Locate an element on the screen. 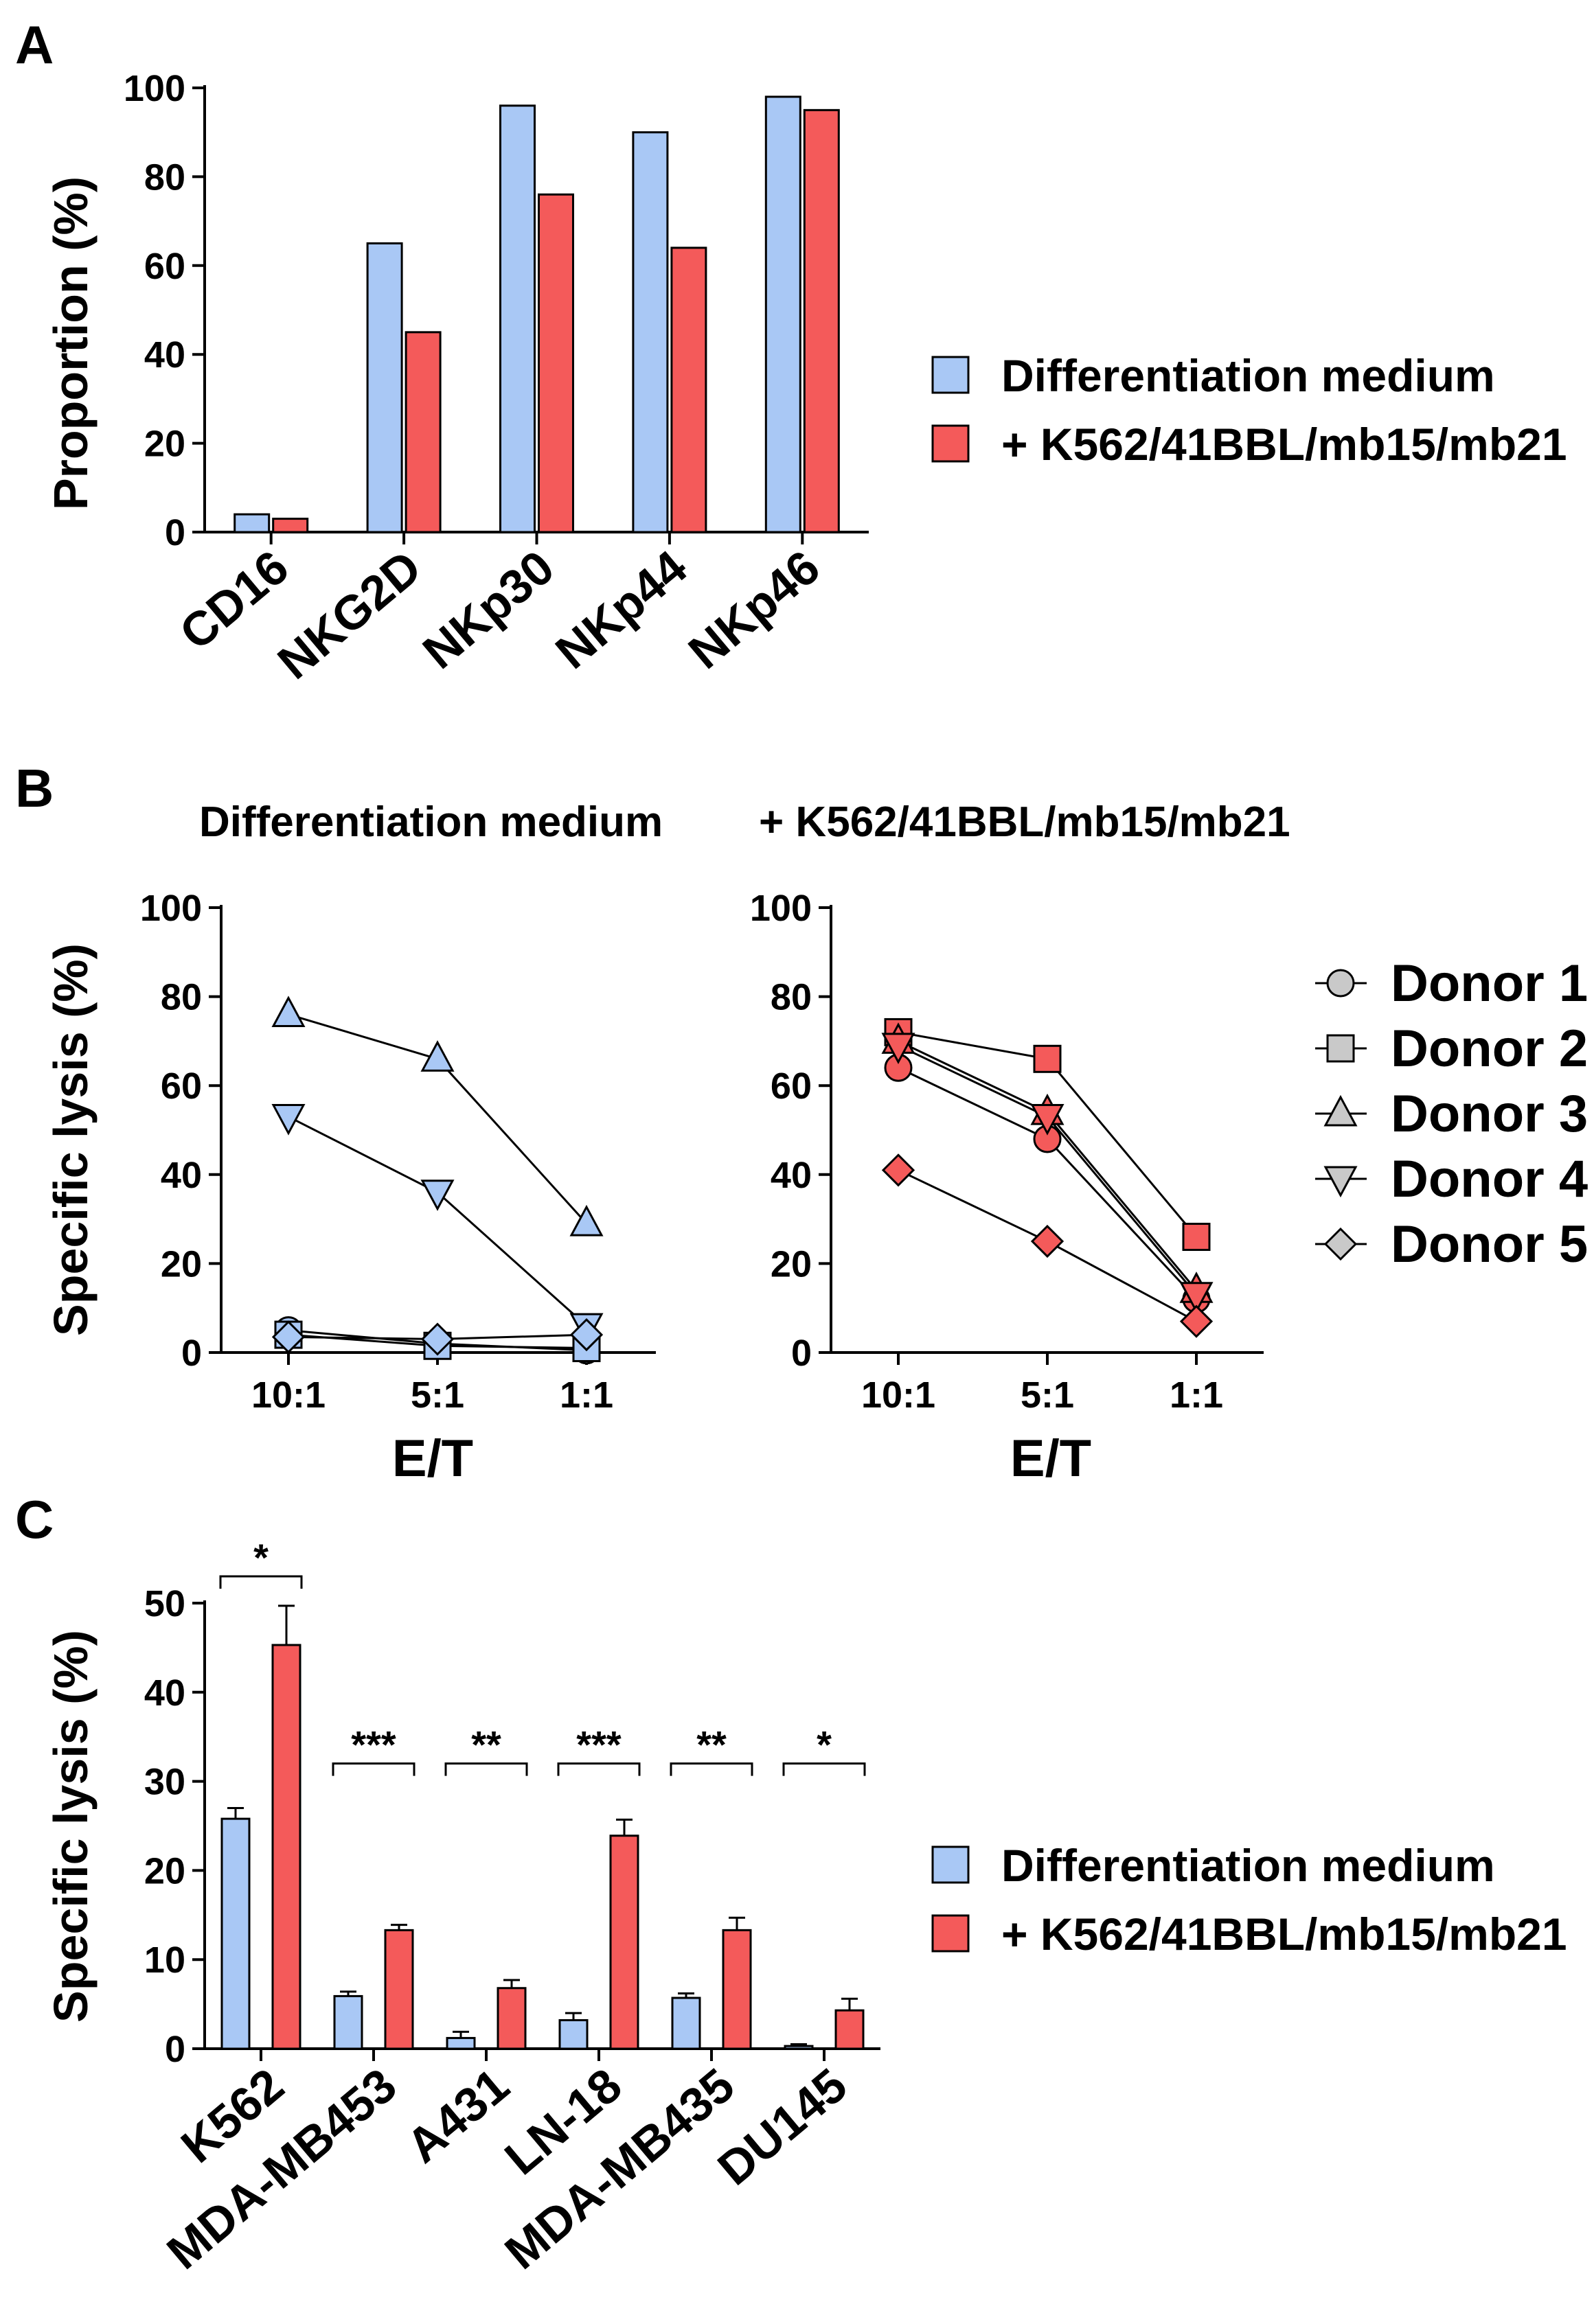 The height and width of the screenshot is (2324, 1594). panel-a-y-tick-label: 0 is located at coordinates (175, 532).